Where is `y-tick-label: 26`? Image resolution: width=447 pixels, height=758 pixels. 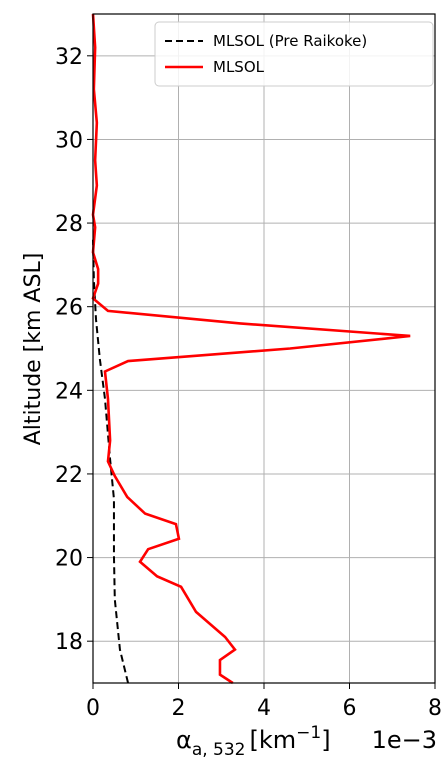 y-tick-label: 26 is located at coordinates (69, 308).